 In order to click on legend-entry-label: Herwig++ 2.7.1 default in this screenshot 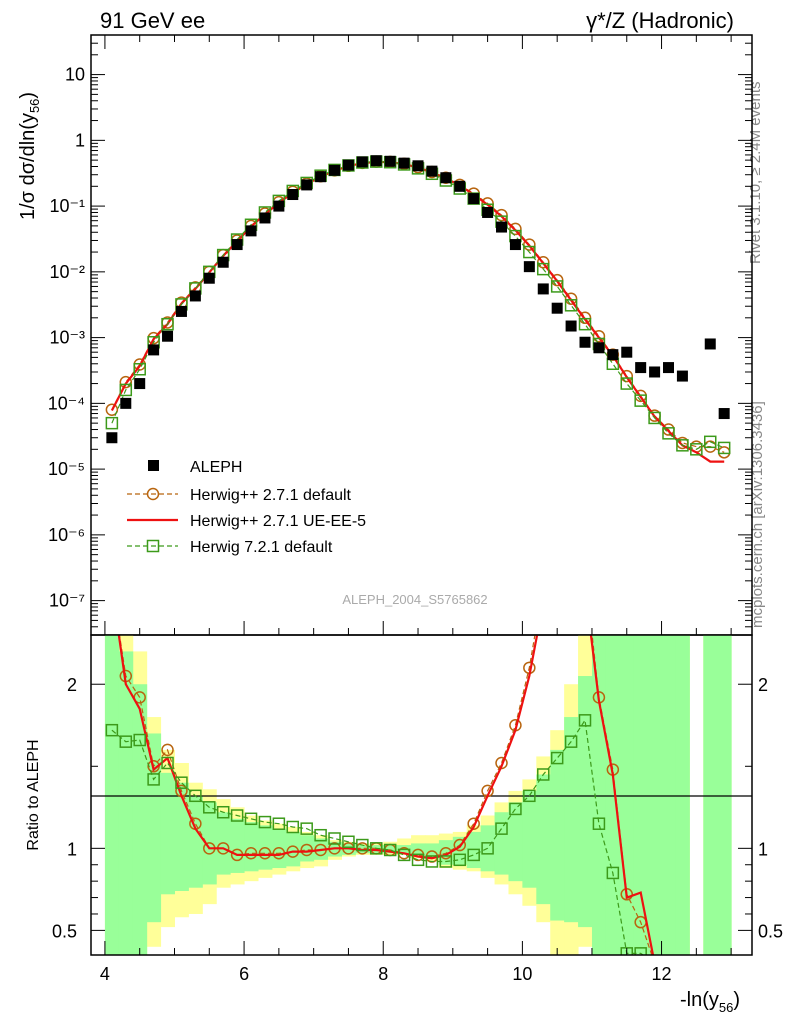, I will do `click(271, 495)`.